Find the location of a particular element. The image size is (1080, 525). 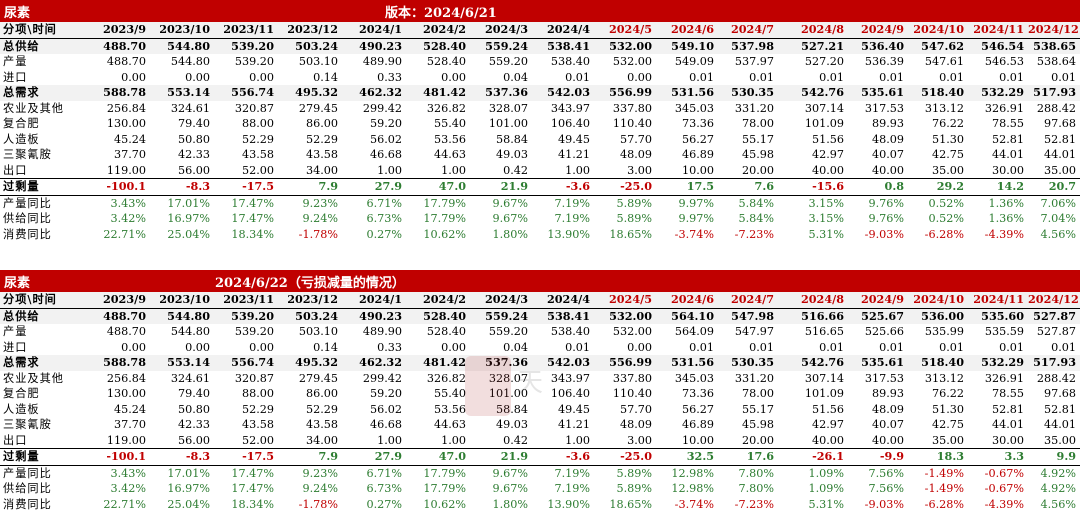

table-cell: 78.55 is located at coordinates (1007, 123).